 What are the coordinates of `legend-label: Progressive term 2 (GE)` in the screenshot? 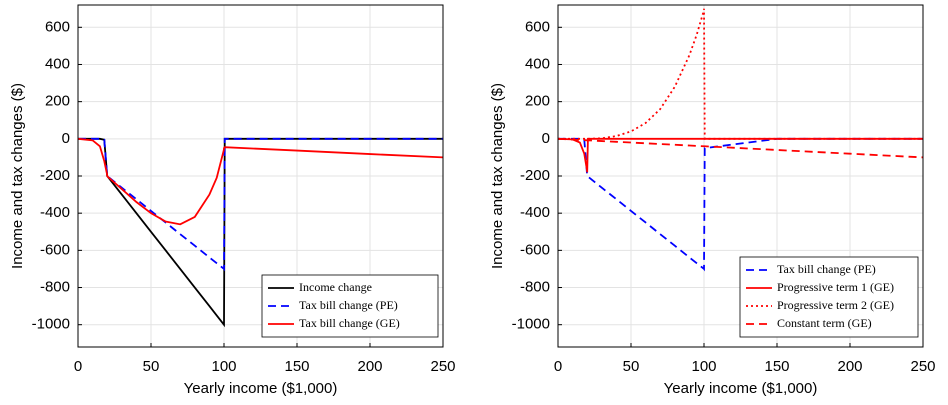 It's located at (835, 305).